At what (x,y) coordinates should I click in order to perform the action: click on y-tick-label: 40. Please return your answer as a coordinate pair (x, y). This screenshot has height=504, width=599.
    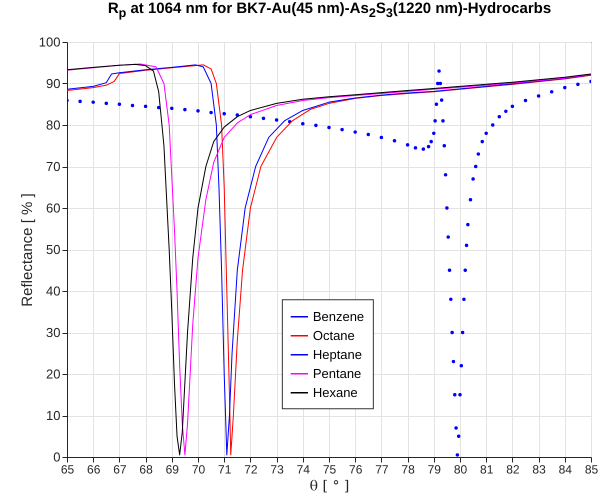
    Looking at the image, I should click on (53, 291).